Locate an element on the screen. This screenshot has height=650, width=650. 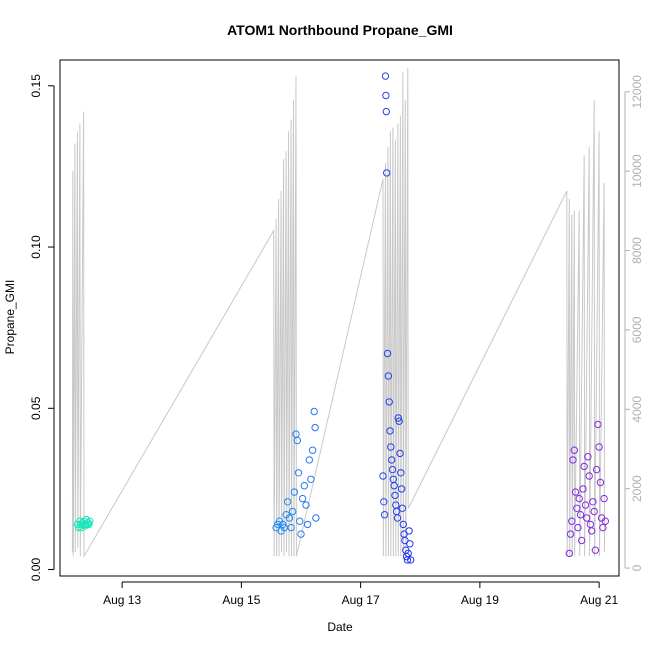
y2-tick-label: 8000 is located at coordinates (637, 250).